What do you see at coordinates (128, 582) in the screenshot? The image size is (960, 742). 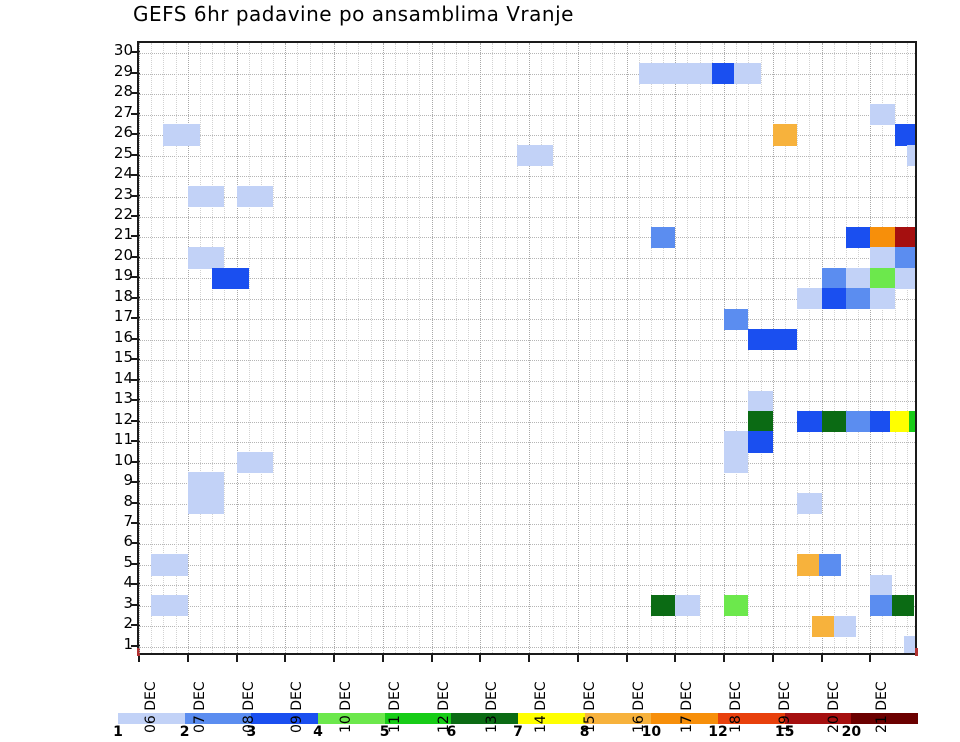 I see `y-tick-label: 4` at bounding box center [128, 582].